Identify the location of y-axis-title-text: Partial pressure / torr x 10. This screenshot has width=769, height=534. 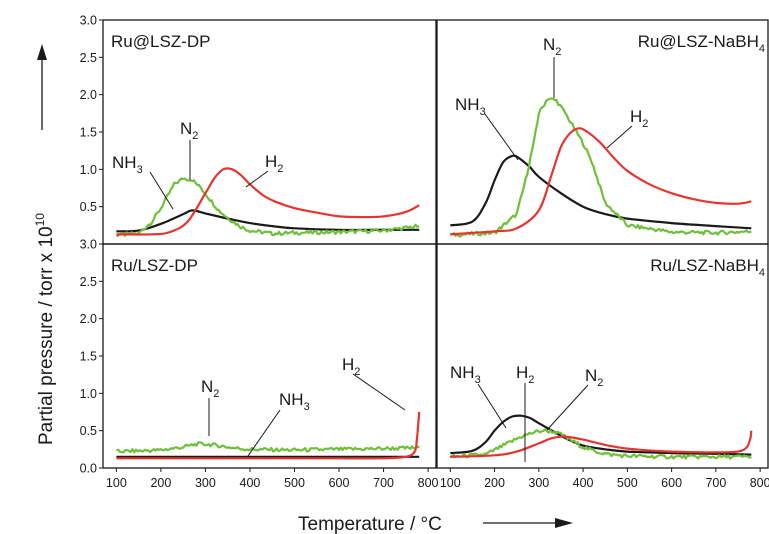
(46, 335).